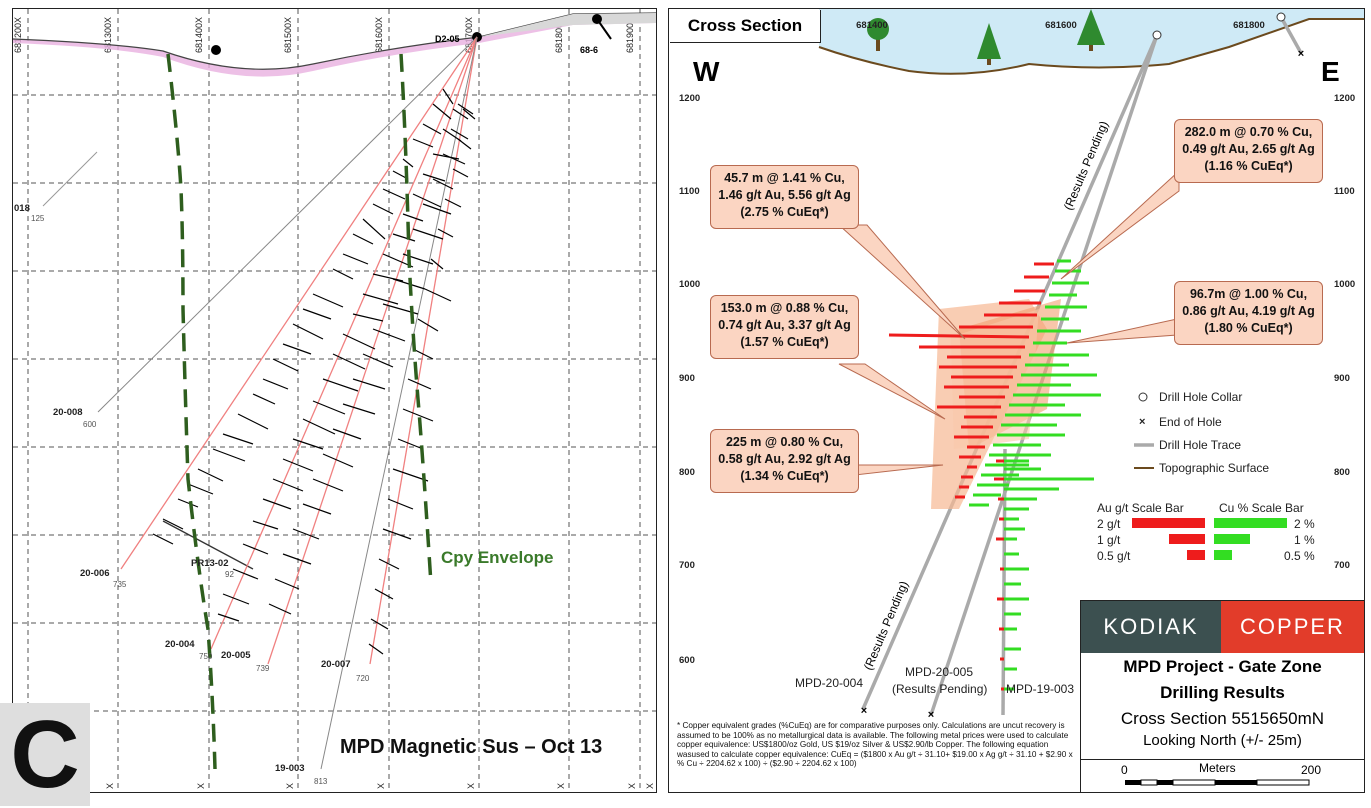 This screenshot has width=1371, height=808. What do you see at coordinates (1124, 770) in the screenshot?
I see `scale-min-label: 0` at bounding box center [1124, 770].